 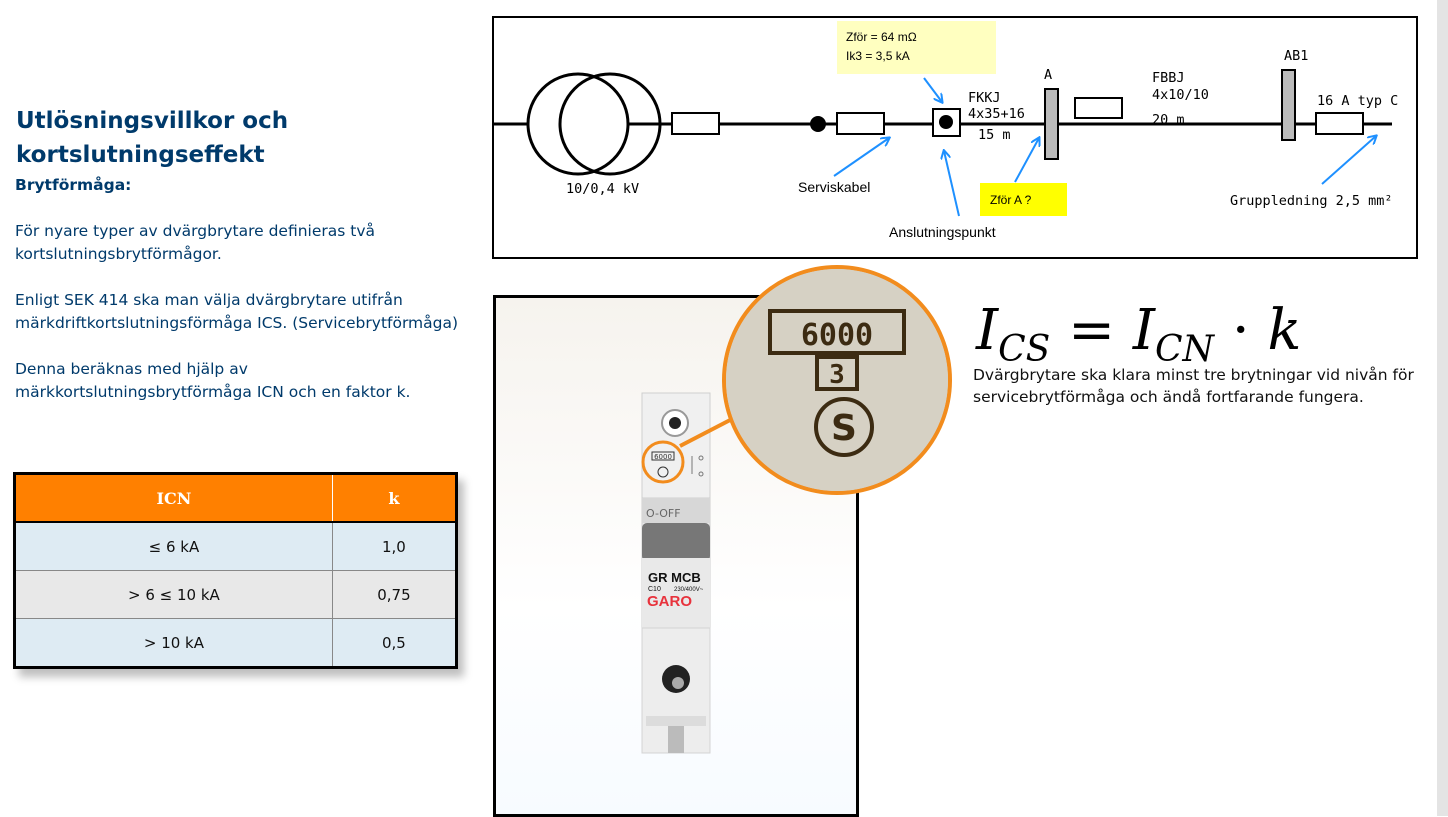 I want to click on formula-equals: =, so click(x=1092, y=330).